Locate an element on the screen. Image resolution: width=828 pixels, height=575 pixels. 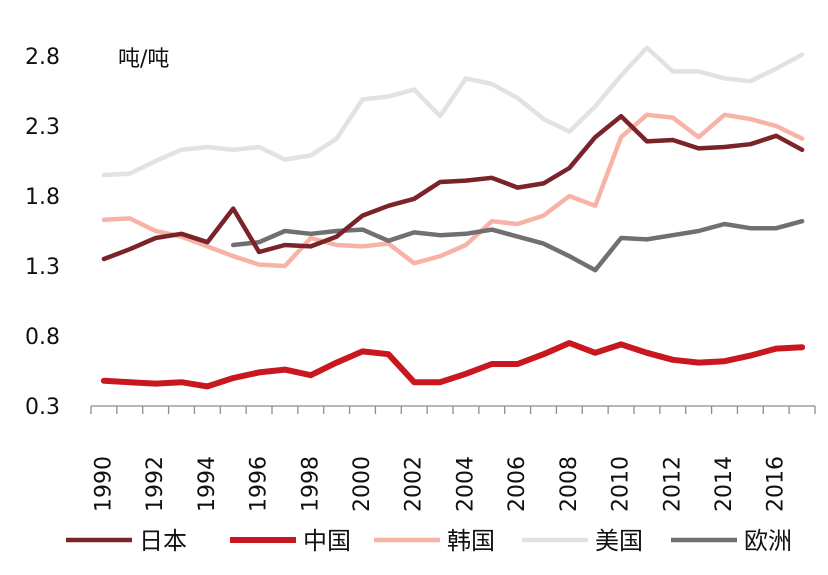
y-tick-label: 2.3 is located at coordinates (42, 127).